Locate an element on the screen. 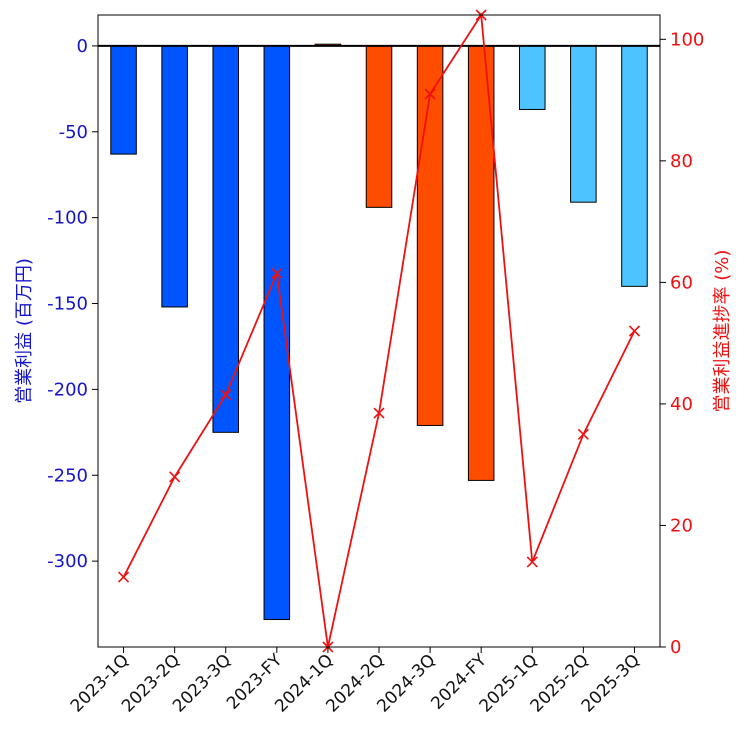  right-tick-label: 0 is located at coordinates (675, 647).